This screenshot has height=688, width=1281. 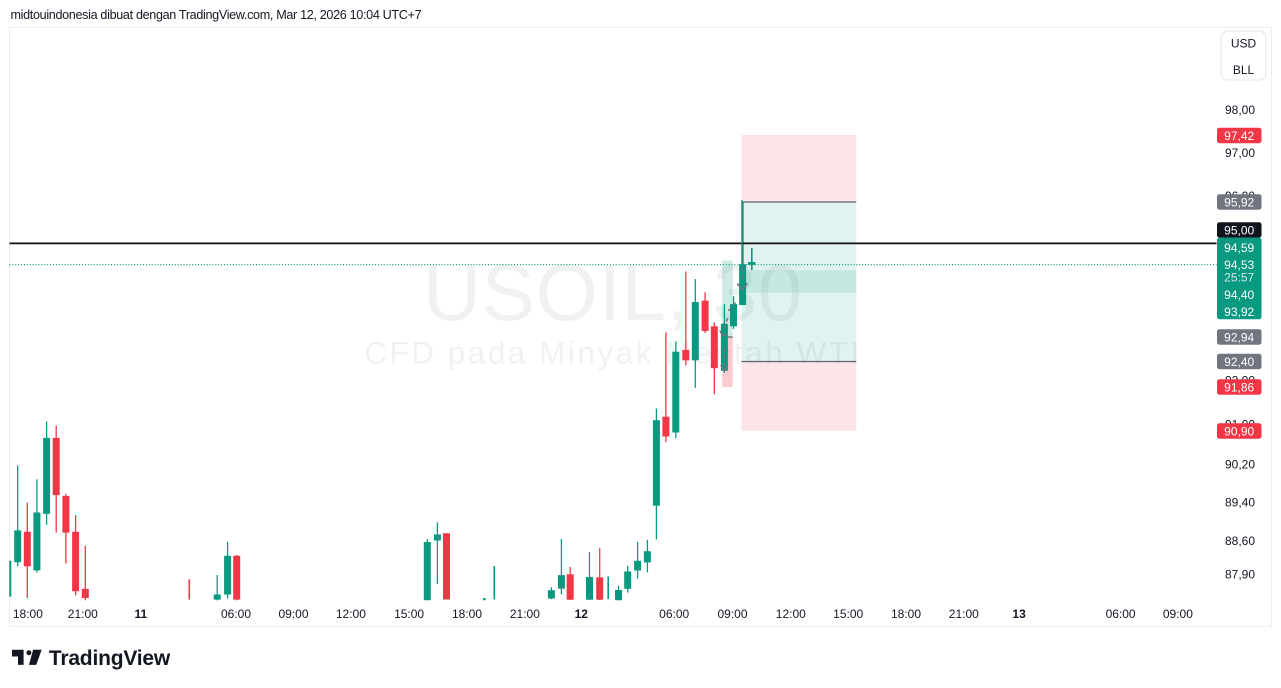 What do you see at coordinates (1239, 362) in the screenshot?
I see `svg-text: 92,40` at bounding box center [1239, 362].